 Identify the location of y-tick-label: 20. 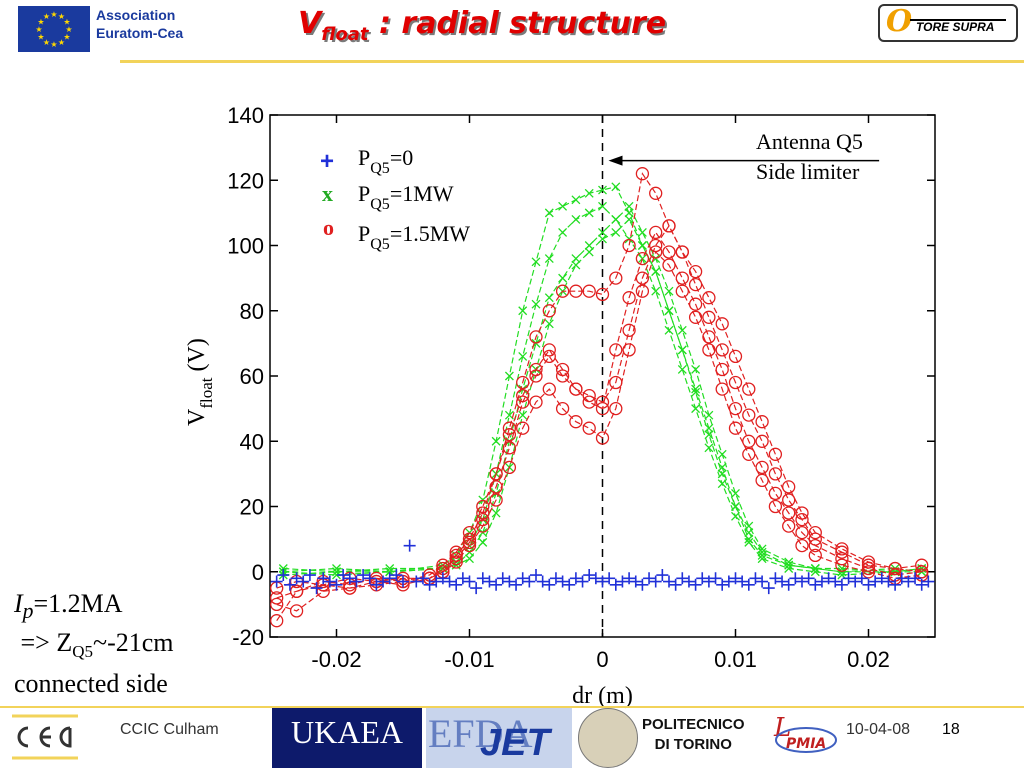
(252, 507).